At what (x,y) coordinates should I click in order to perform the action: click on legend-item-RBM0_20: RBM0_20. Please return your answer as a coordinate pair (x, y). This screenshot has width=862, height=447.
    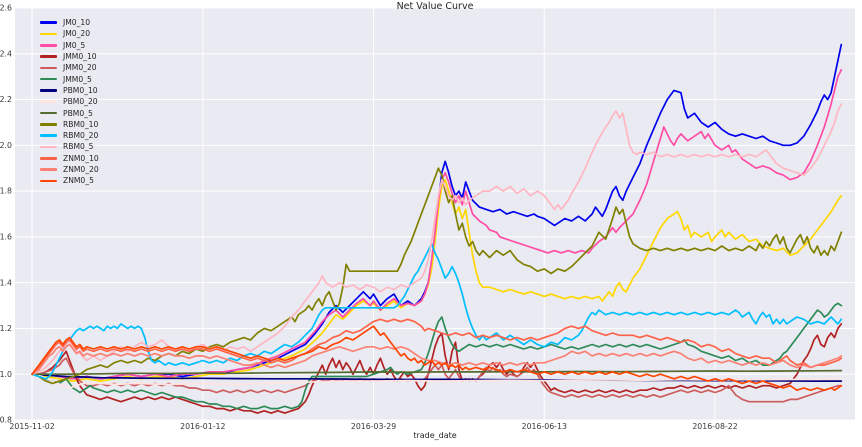
    Looking at the image, I should click on (69, 135).